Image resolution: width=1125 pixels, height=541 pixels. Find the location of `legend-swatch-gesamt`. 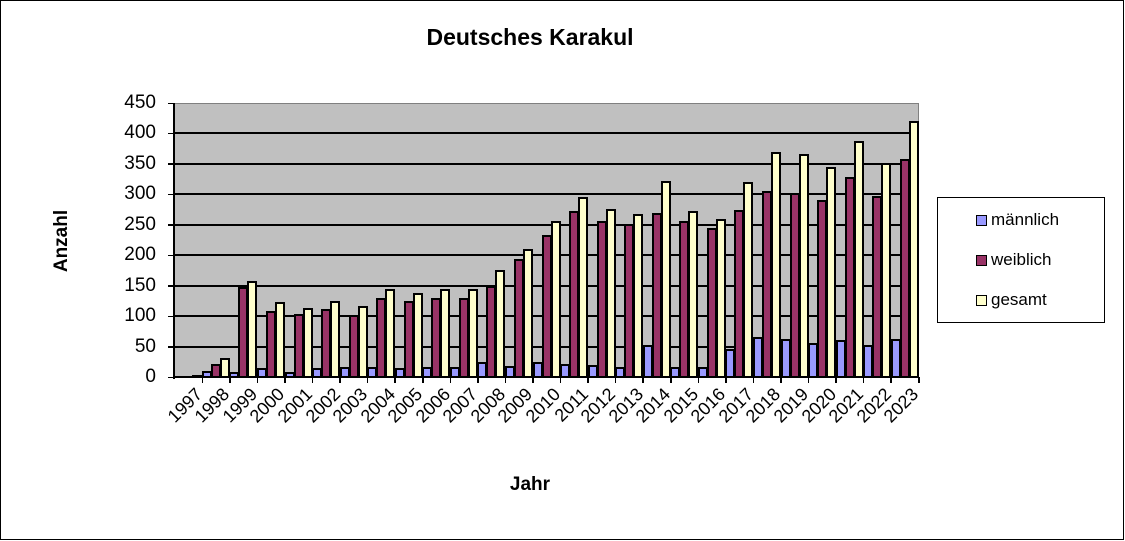

legend-swatch-gesamt is located at coordinates (981, 300).